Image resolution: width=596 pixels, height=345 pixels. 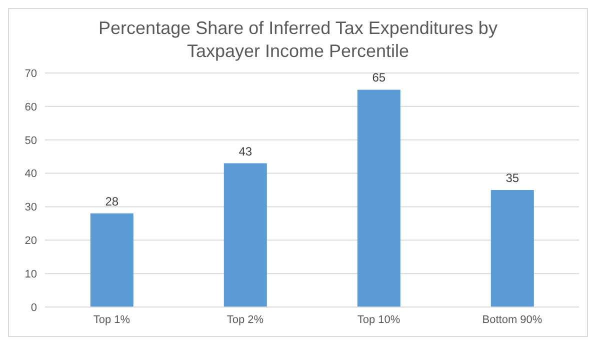 I want to click on y-tick-label: 60, so click(x=30, y=107).